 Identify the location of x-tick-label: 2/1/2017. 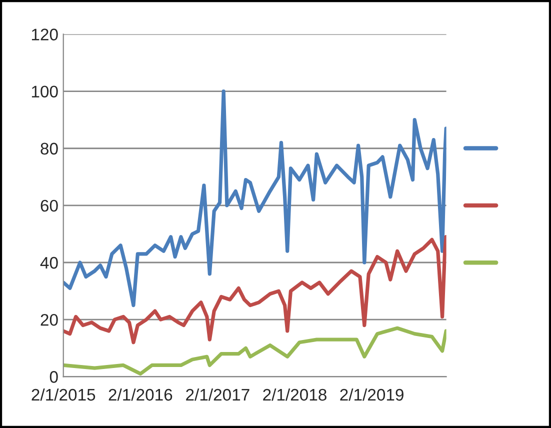
(218, 394).